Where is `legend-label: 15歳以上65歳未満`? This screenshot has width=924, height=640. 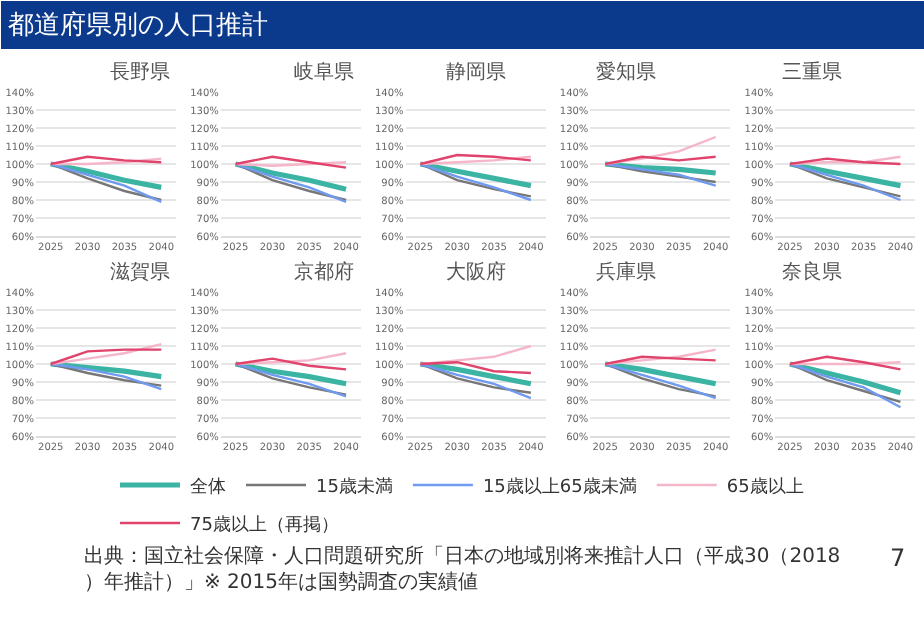
legend-label: 15歳以上65歳未満 is located at coordinates (559, 487).